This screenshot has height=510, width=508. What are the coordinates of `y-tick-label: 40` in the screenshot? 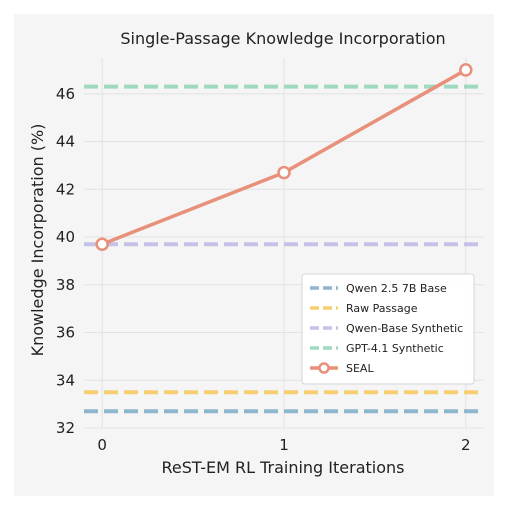 It's located at (65, 237).